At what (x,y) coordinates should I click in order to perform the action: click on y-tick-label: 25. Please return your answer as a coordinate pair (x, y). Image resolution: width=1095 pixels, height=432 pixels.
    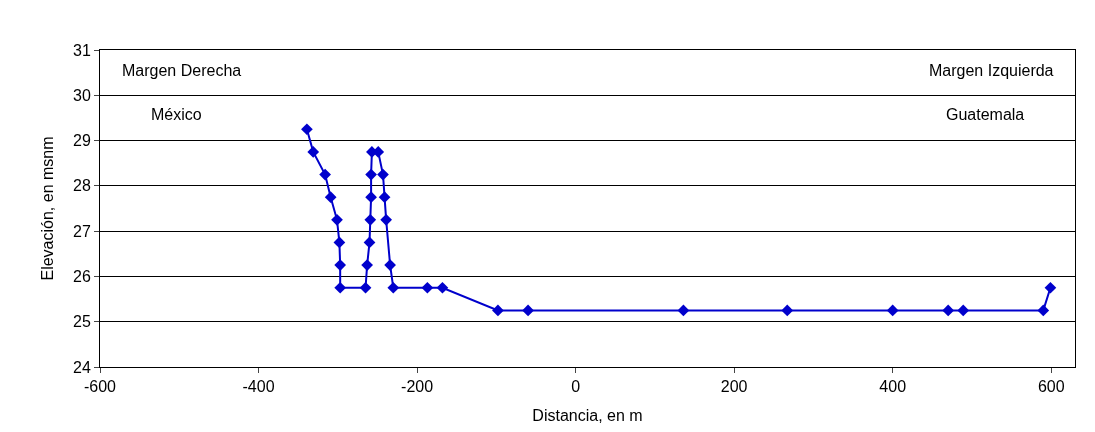
    Looking at the image, I should click on (82, 322).